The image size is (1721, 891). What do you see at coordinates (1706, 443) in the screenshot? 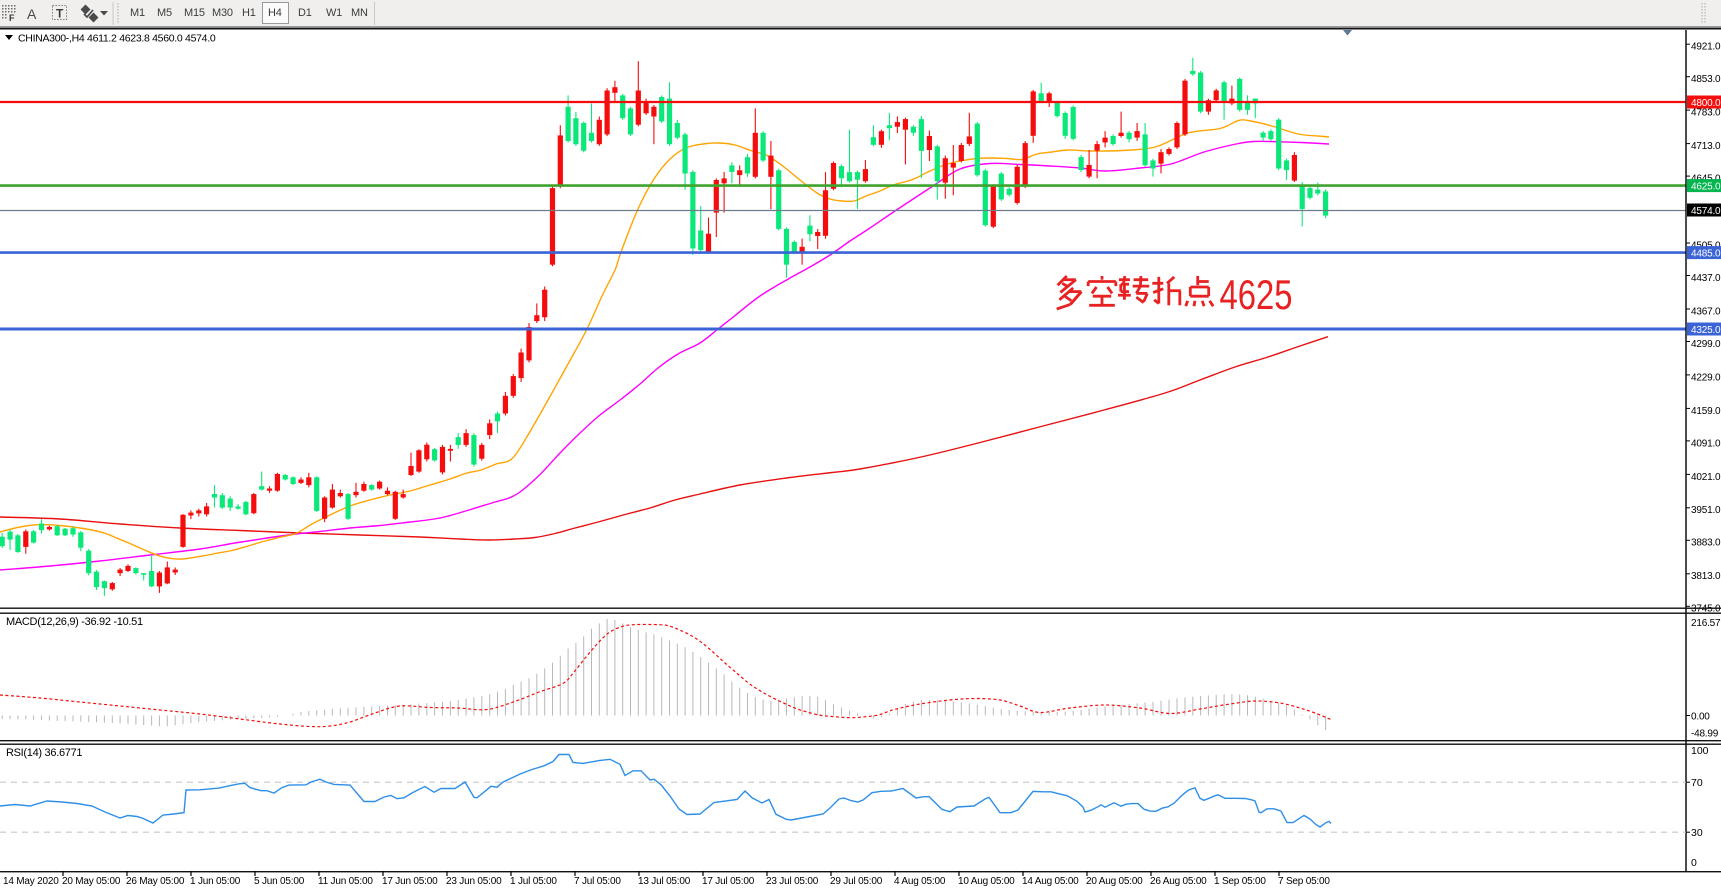
I see `svg-text: 4091.0` at bounding box center [1706, 443].